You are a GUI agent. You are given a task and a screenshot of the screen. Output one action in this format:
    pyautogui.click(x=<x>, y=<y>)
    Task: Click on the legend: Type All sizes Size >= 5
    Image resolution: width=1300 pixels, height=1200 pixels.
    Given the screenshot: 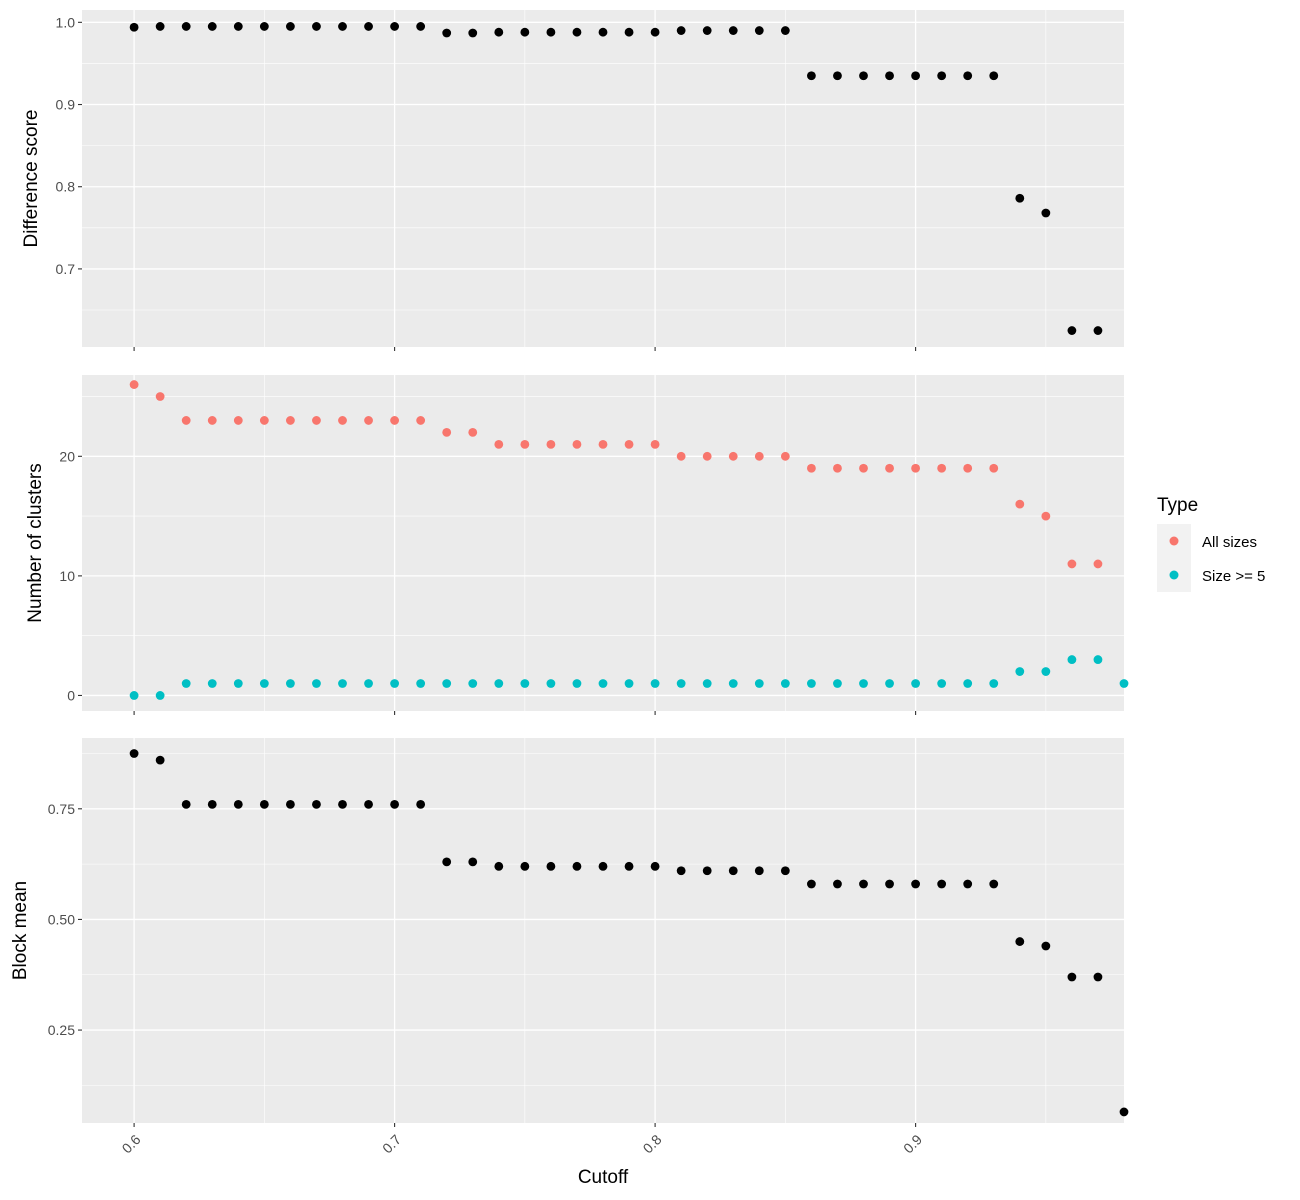 What is the action you would take?
    pyautogui.click(x=1211, y=543)
    